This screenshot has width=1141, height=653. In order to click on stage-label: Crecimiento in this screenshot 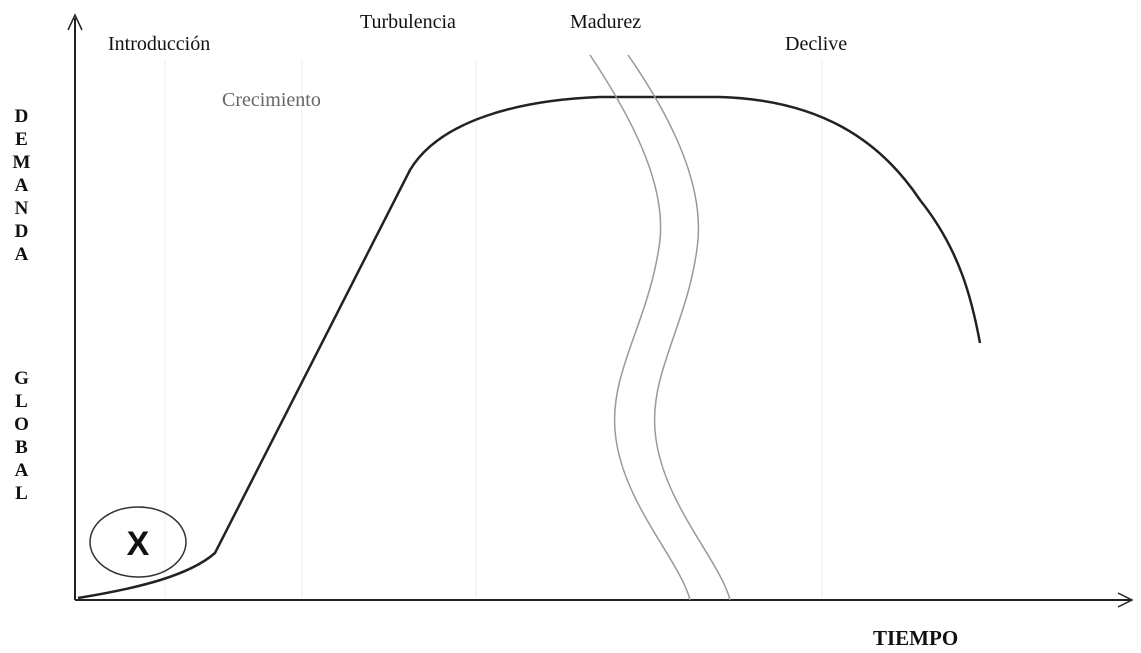, I will do `click(271, 100)`.